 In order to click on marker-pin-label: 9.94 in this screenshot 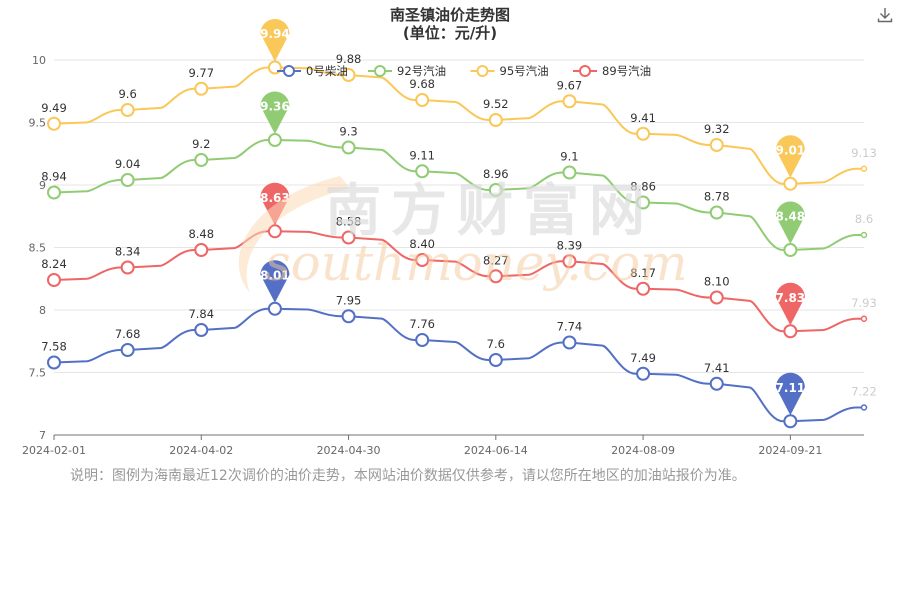, I will do `click(275, 34)`.